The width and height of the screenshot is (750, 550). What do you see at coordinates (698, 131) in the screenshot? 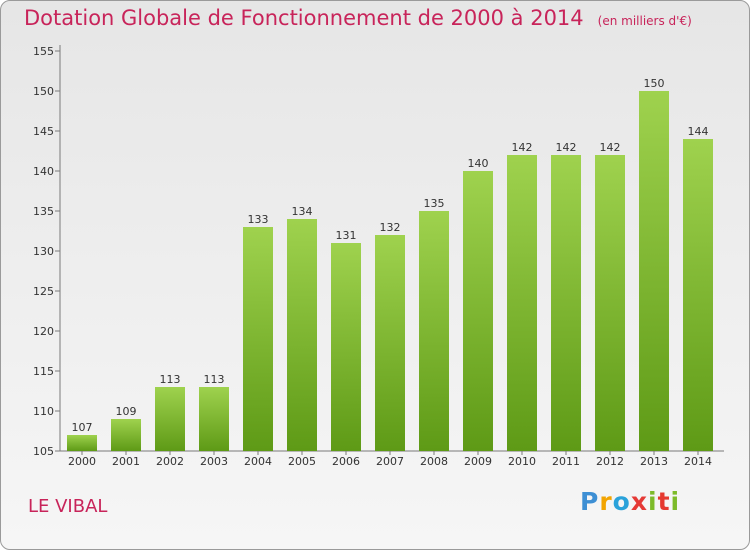
I see `bar-value-label: 144` at bounding box center [698, 131].